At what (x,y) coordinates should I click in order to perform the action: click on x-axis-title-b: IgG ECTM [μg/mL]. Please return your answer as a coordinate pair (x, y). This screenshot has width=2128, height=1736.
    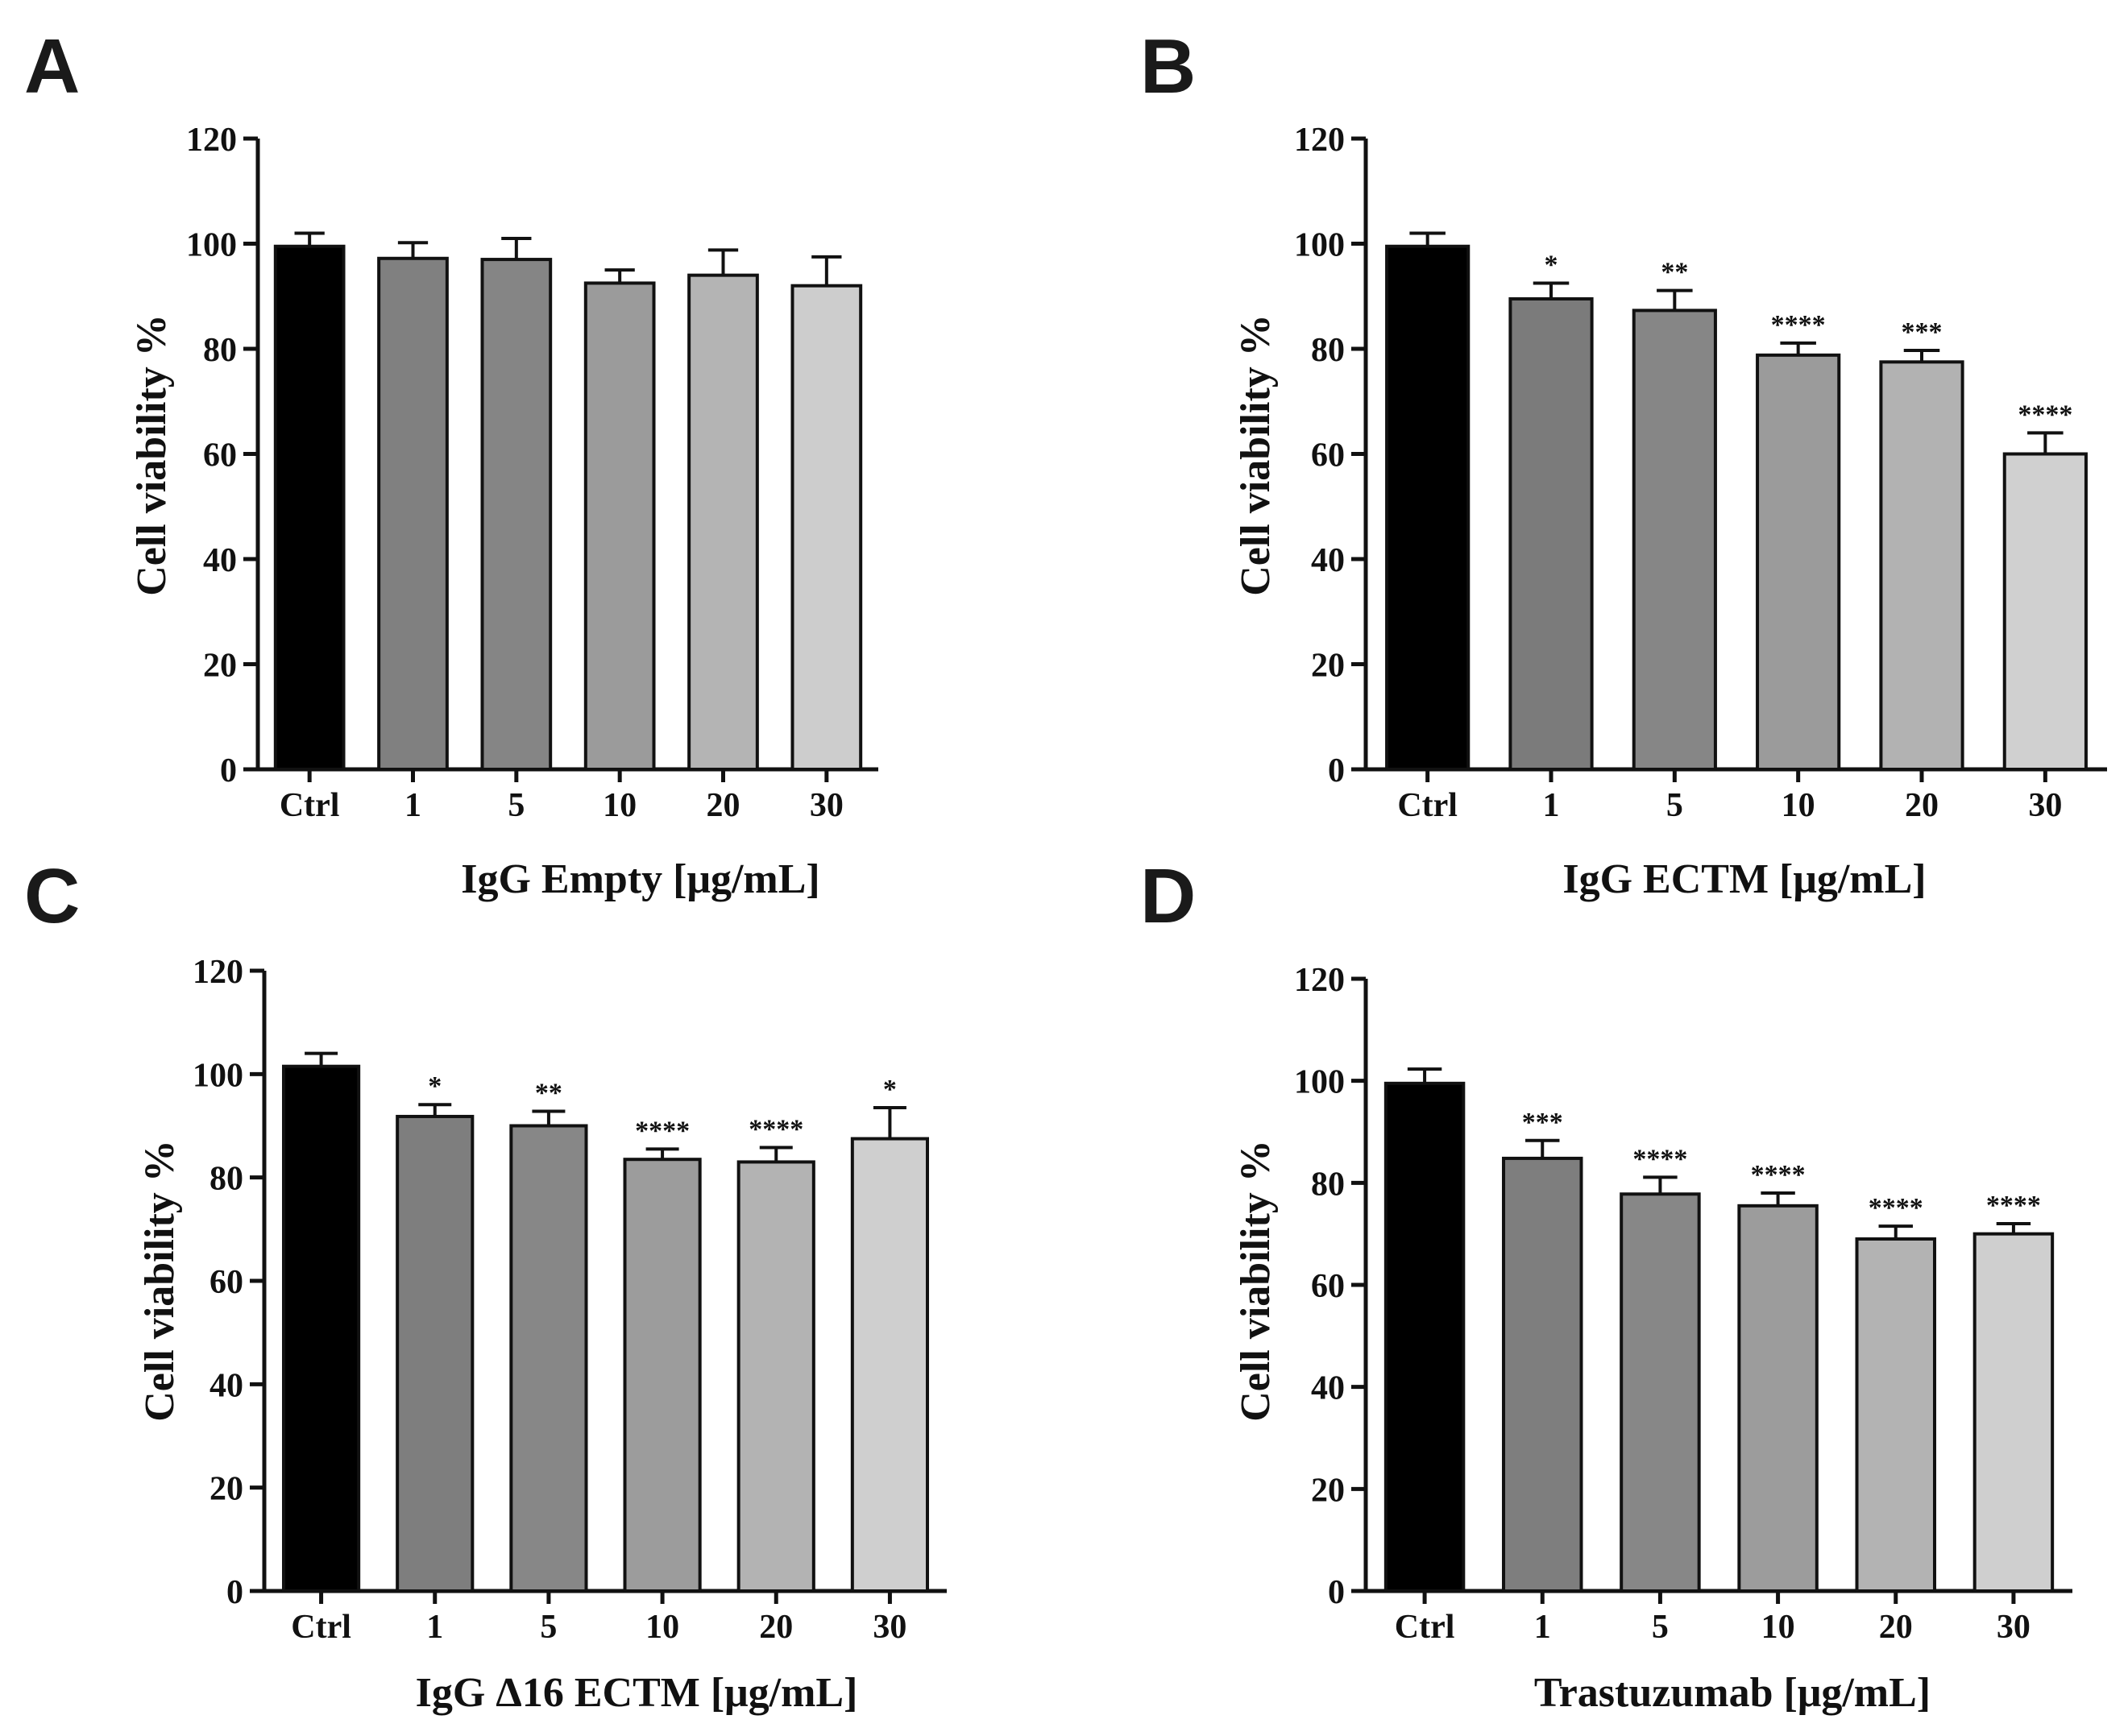
    Looking at the image, I should click on (1744, 879).